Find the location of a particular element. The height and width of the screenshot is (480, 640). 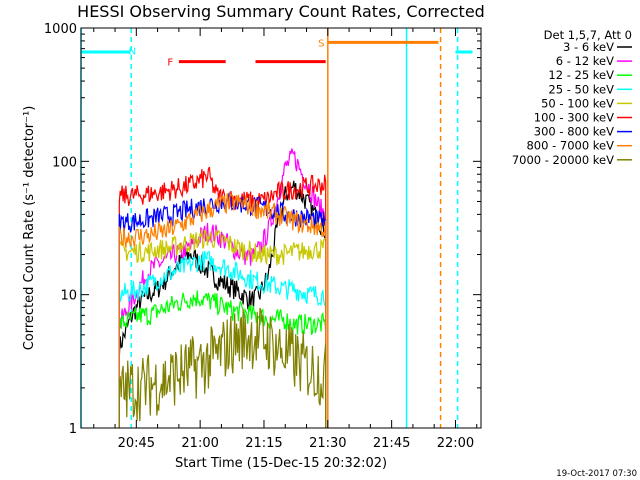

legend-label: 12 - 25 keV is located at coordinates (581, 75).